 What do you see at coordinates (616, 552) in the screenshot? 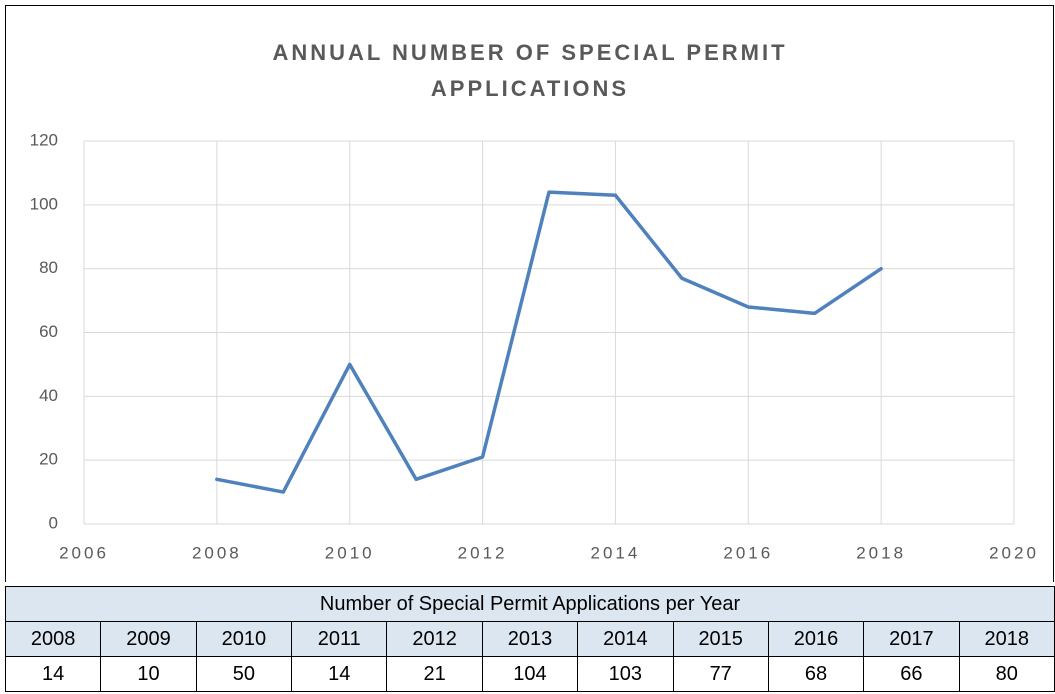
I see `x-tick-label: 2014` at bounding box center [616, 552].